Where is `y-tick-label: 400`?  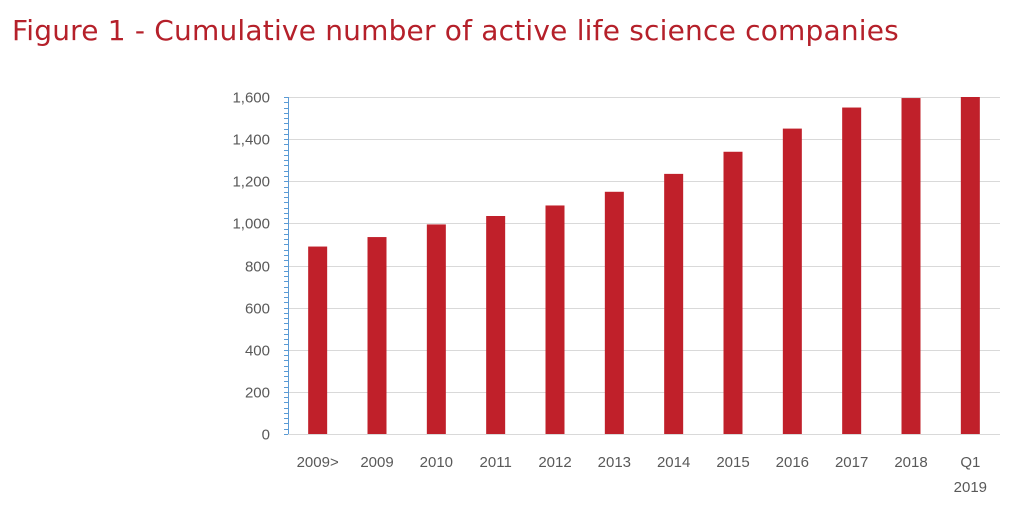
y-tick-label: 400 is located at coordinates (257, 351).